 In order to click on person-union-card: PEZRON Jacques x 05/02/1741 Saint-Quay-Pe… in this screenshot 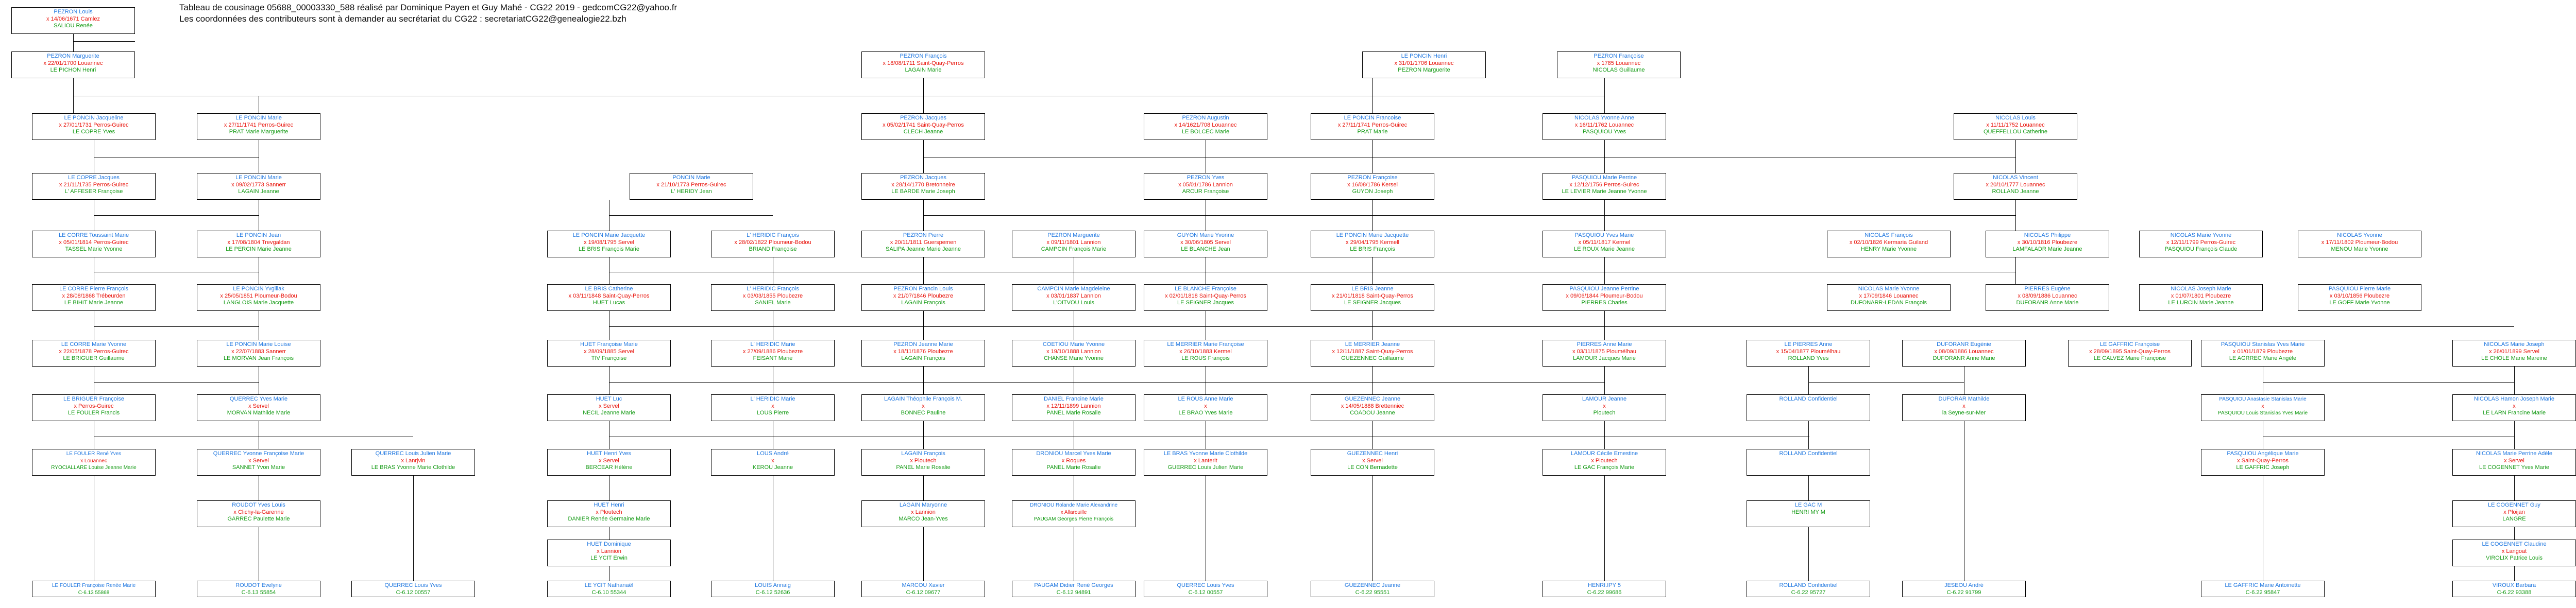, I will do `click(923, 126)`.